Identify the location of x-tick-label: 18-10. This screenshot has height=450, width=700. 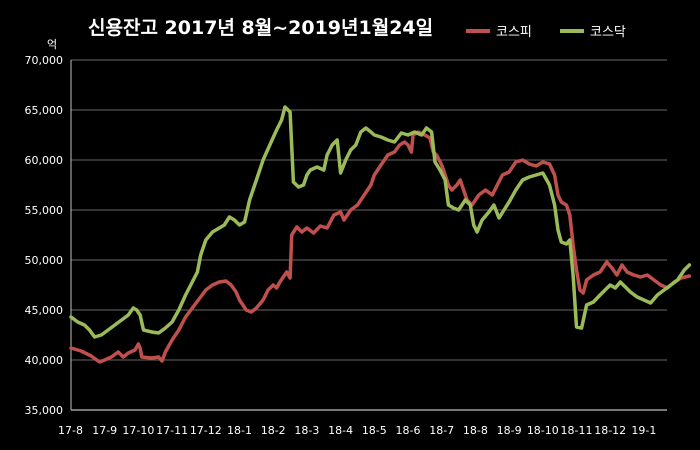
(543, 430).